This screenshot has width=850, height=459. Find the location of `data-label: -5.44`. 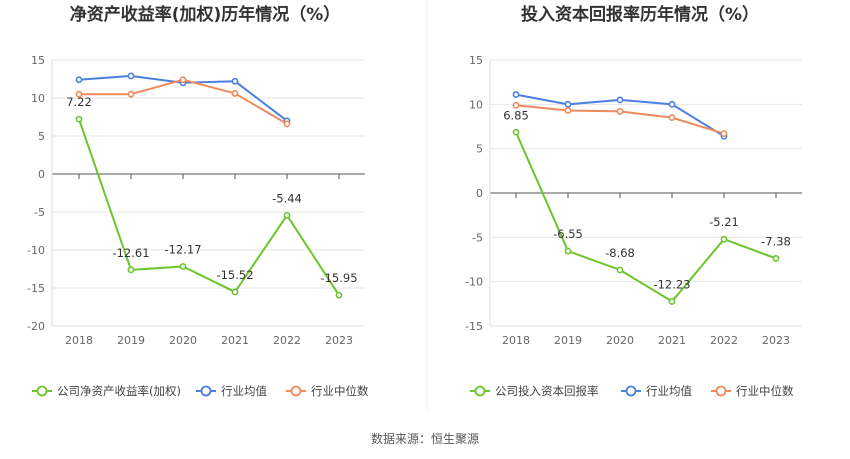

data-label: -5.44 is located at coordinates (287, 198).